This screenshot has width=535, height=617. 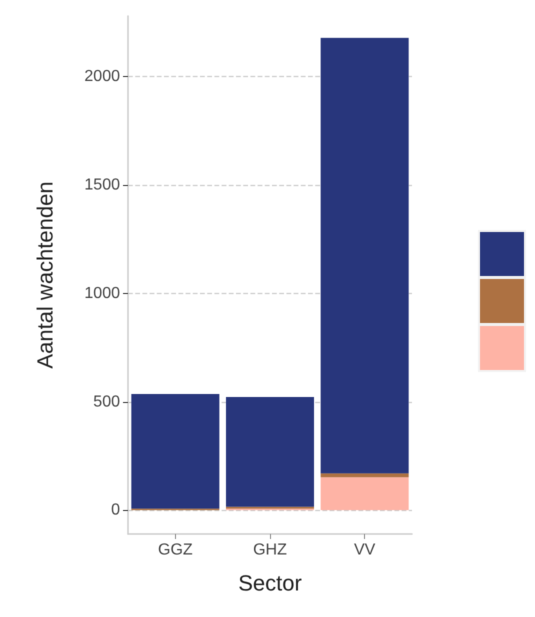 I want to click on y-axis-title: Aantal wachtenden, so click(x=45, y=275).